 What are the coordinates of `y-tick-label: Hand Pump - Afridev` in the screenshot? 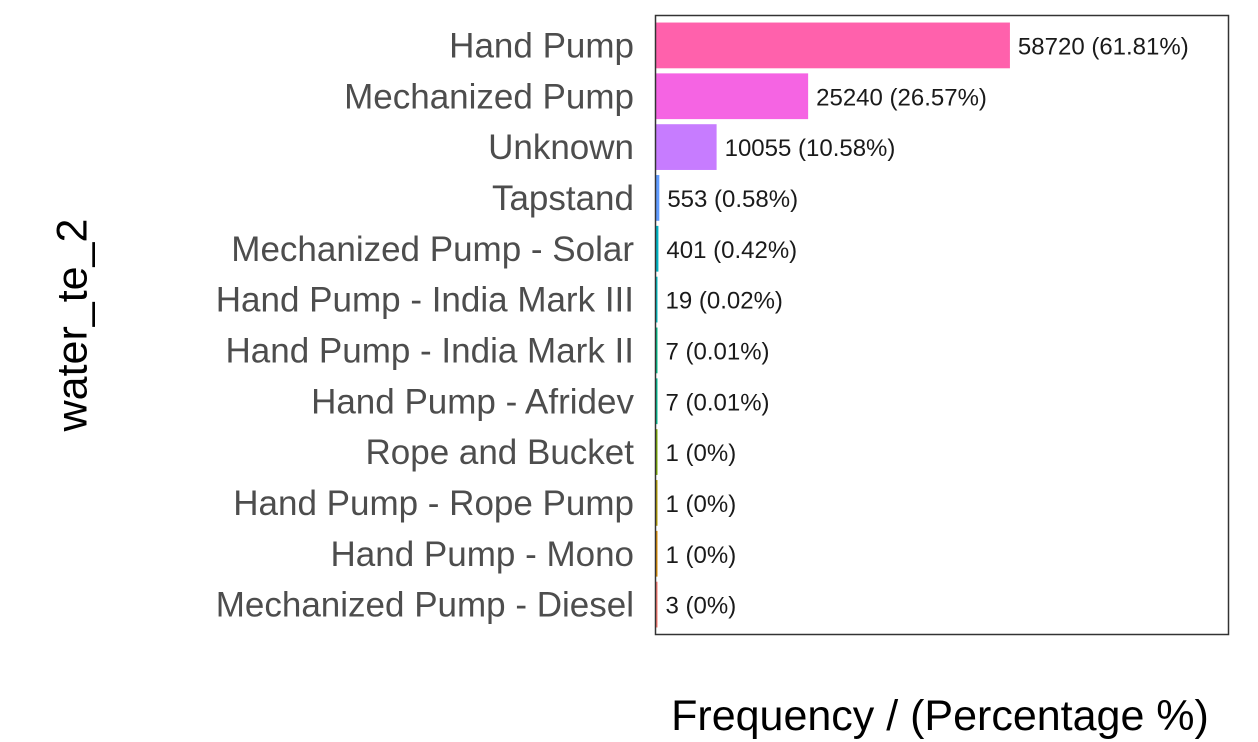 It's located at (472, 401).